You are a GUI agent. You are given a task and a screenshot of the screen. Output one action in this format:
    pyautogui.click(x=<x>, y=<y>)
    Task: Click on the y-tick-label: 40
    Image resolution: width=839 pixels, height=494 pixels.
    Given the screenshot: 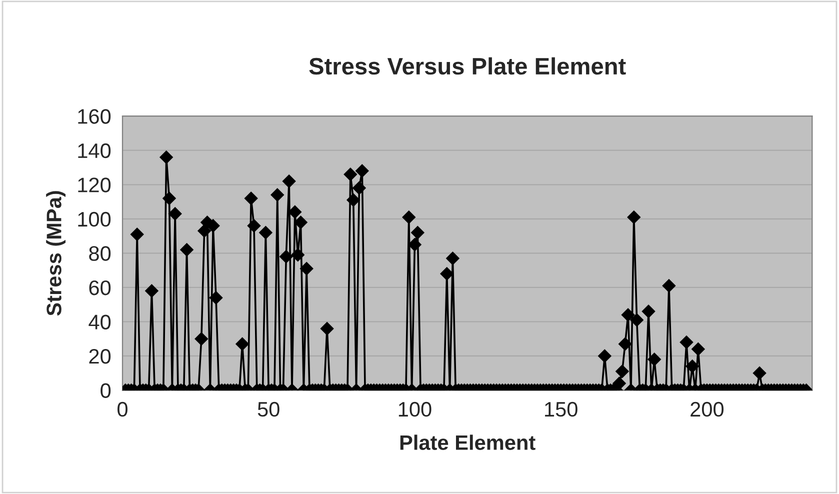 What is the action you would take?
    pyautogui.click(x=99, y=322)
    